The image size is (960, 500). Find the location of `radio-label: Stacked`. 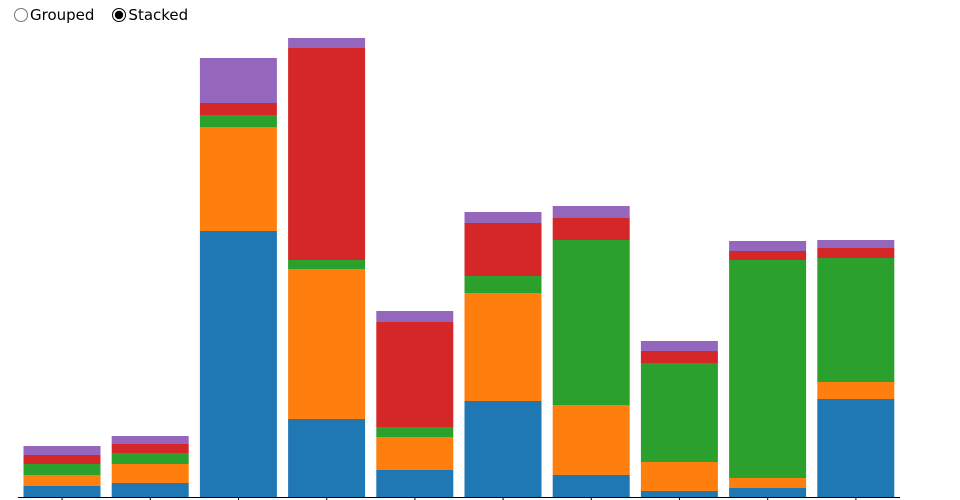

radio-label: Stacked is located at coordinates (158, 15).